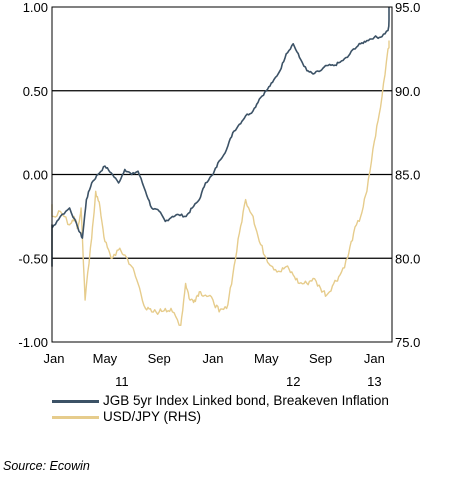 The width and height of the screenshot is (450, 478). Describe the element at coordinates (407, 7) in the screenshot. I see `right-tick-label: 95.0` at that location.